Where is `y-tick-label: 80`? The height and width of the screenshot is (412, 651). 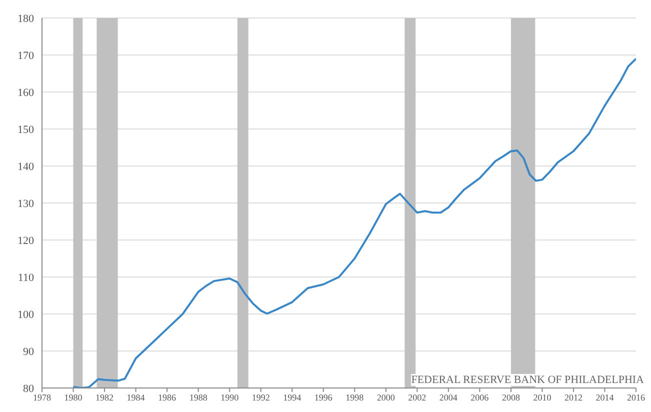
y-tick-label: 80 is located at coordinates (28, 388).